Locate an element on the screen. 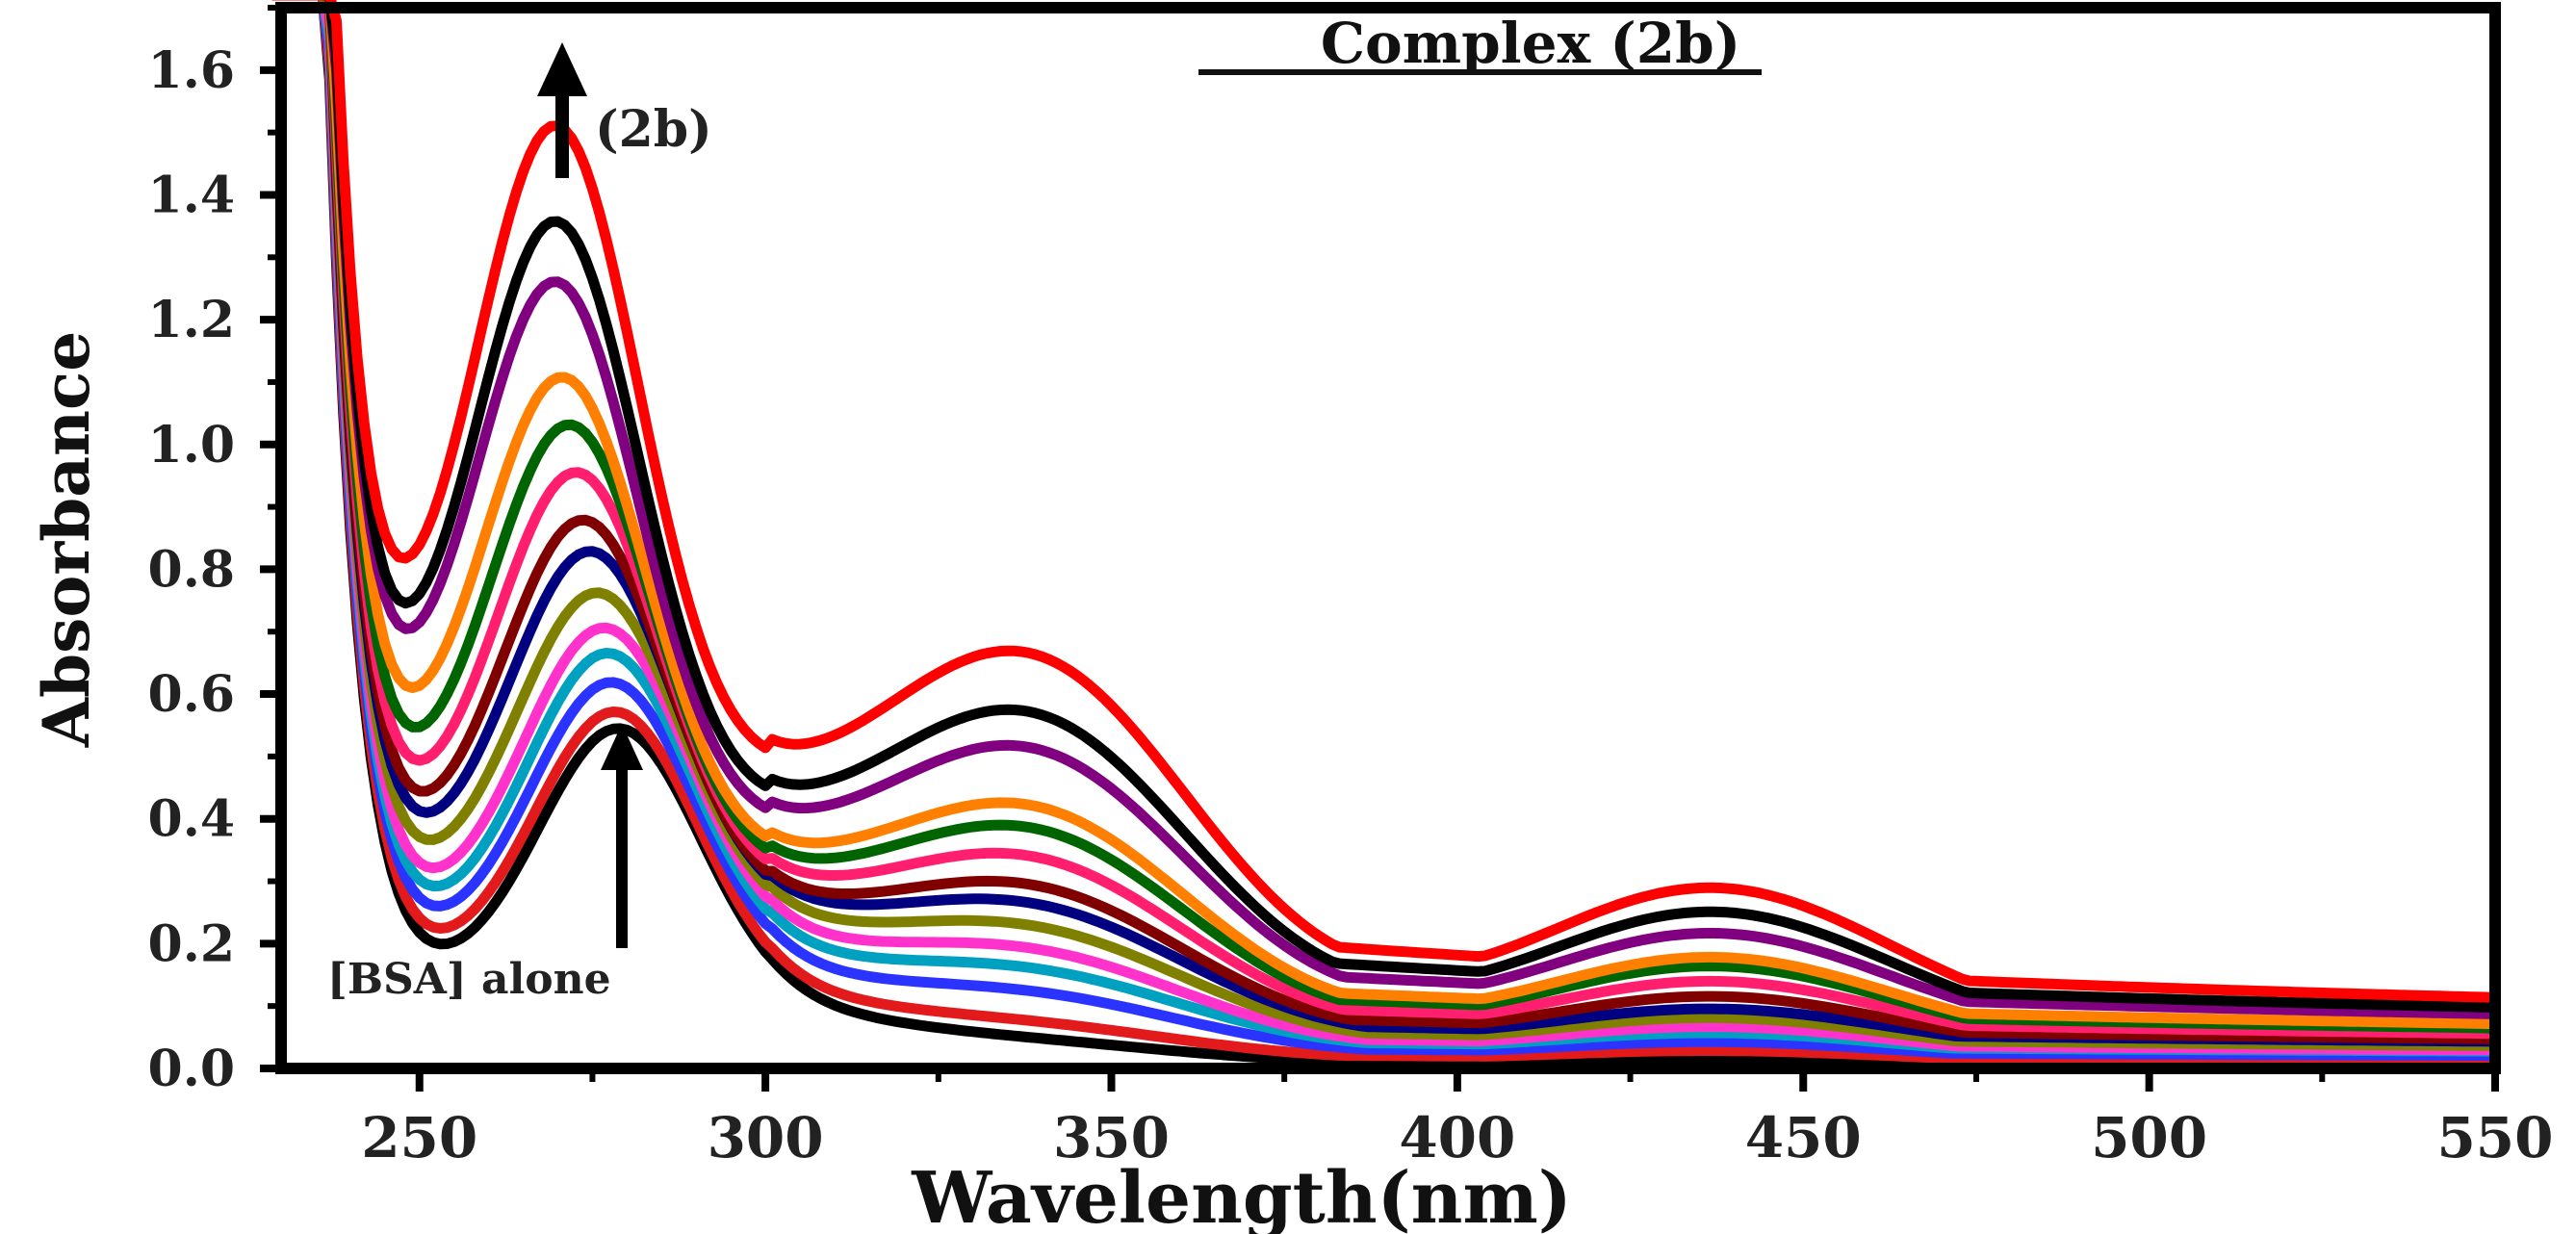 The height and width of the screenshot is (1234, 2576). x-tick-label-250: 250 is located at coordinates (419, 1138).